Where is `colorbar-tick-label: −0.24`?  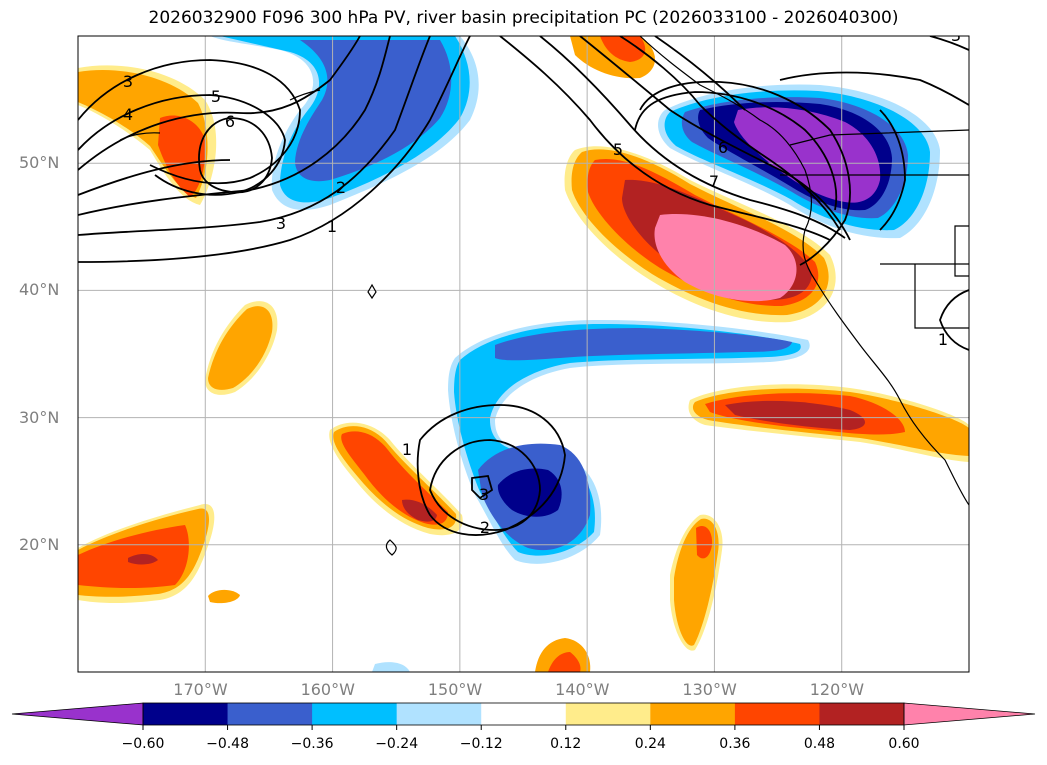 colorbar-tick-label: −0.24 is located at coordinates (397, 744).